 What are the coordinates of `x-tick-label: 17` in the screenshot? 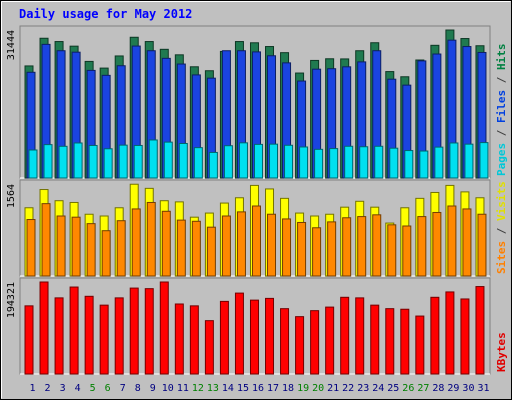 It's located at (273, 388).